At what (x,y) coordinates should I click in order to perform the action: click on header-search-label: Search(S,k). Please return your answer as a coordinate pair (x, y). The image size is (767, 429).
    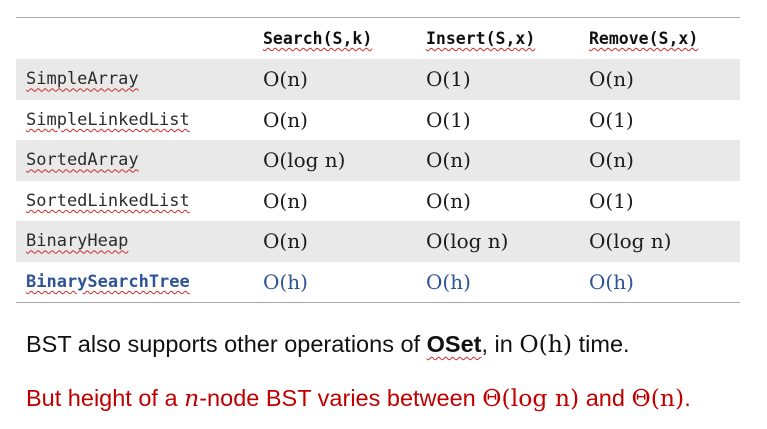
    Looking at the image, I should click on (317, 38).